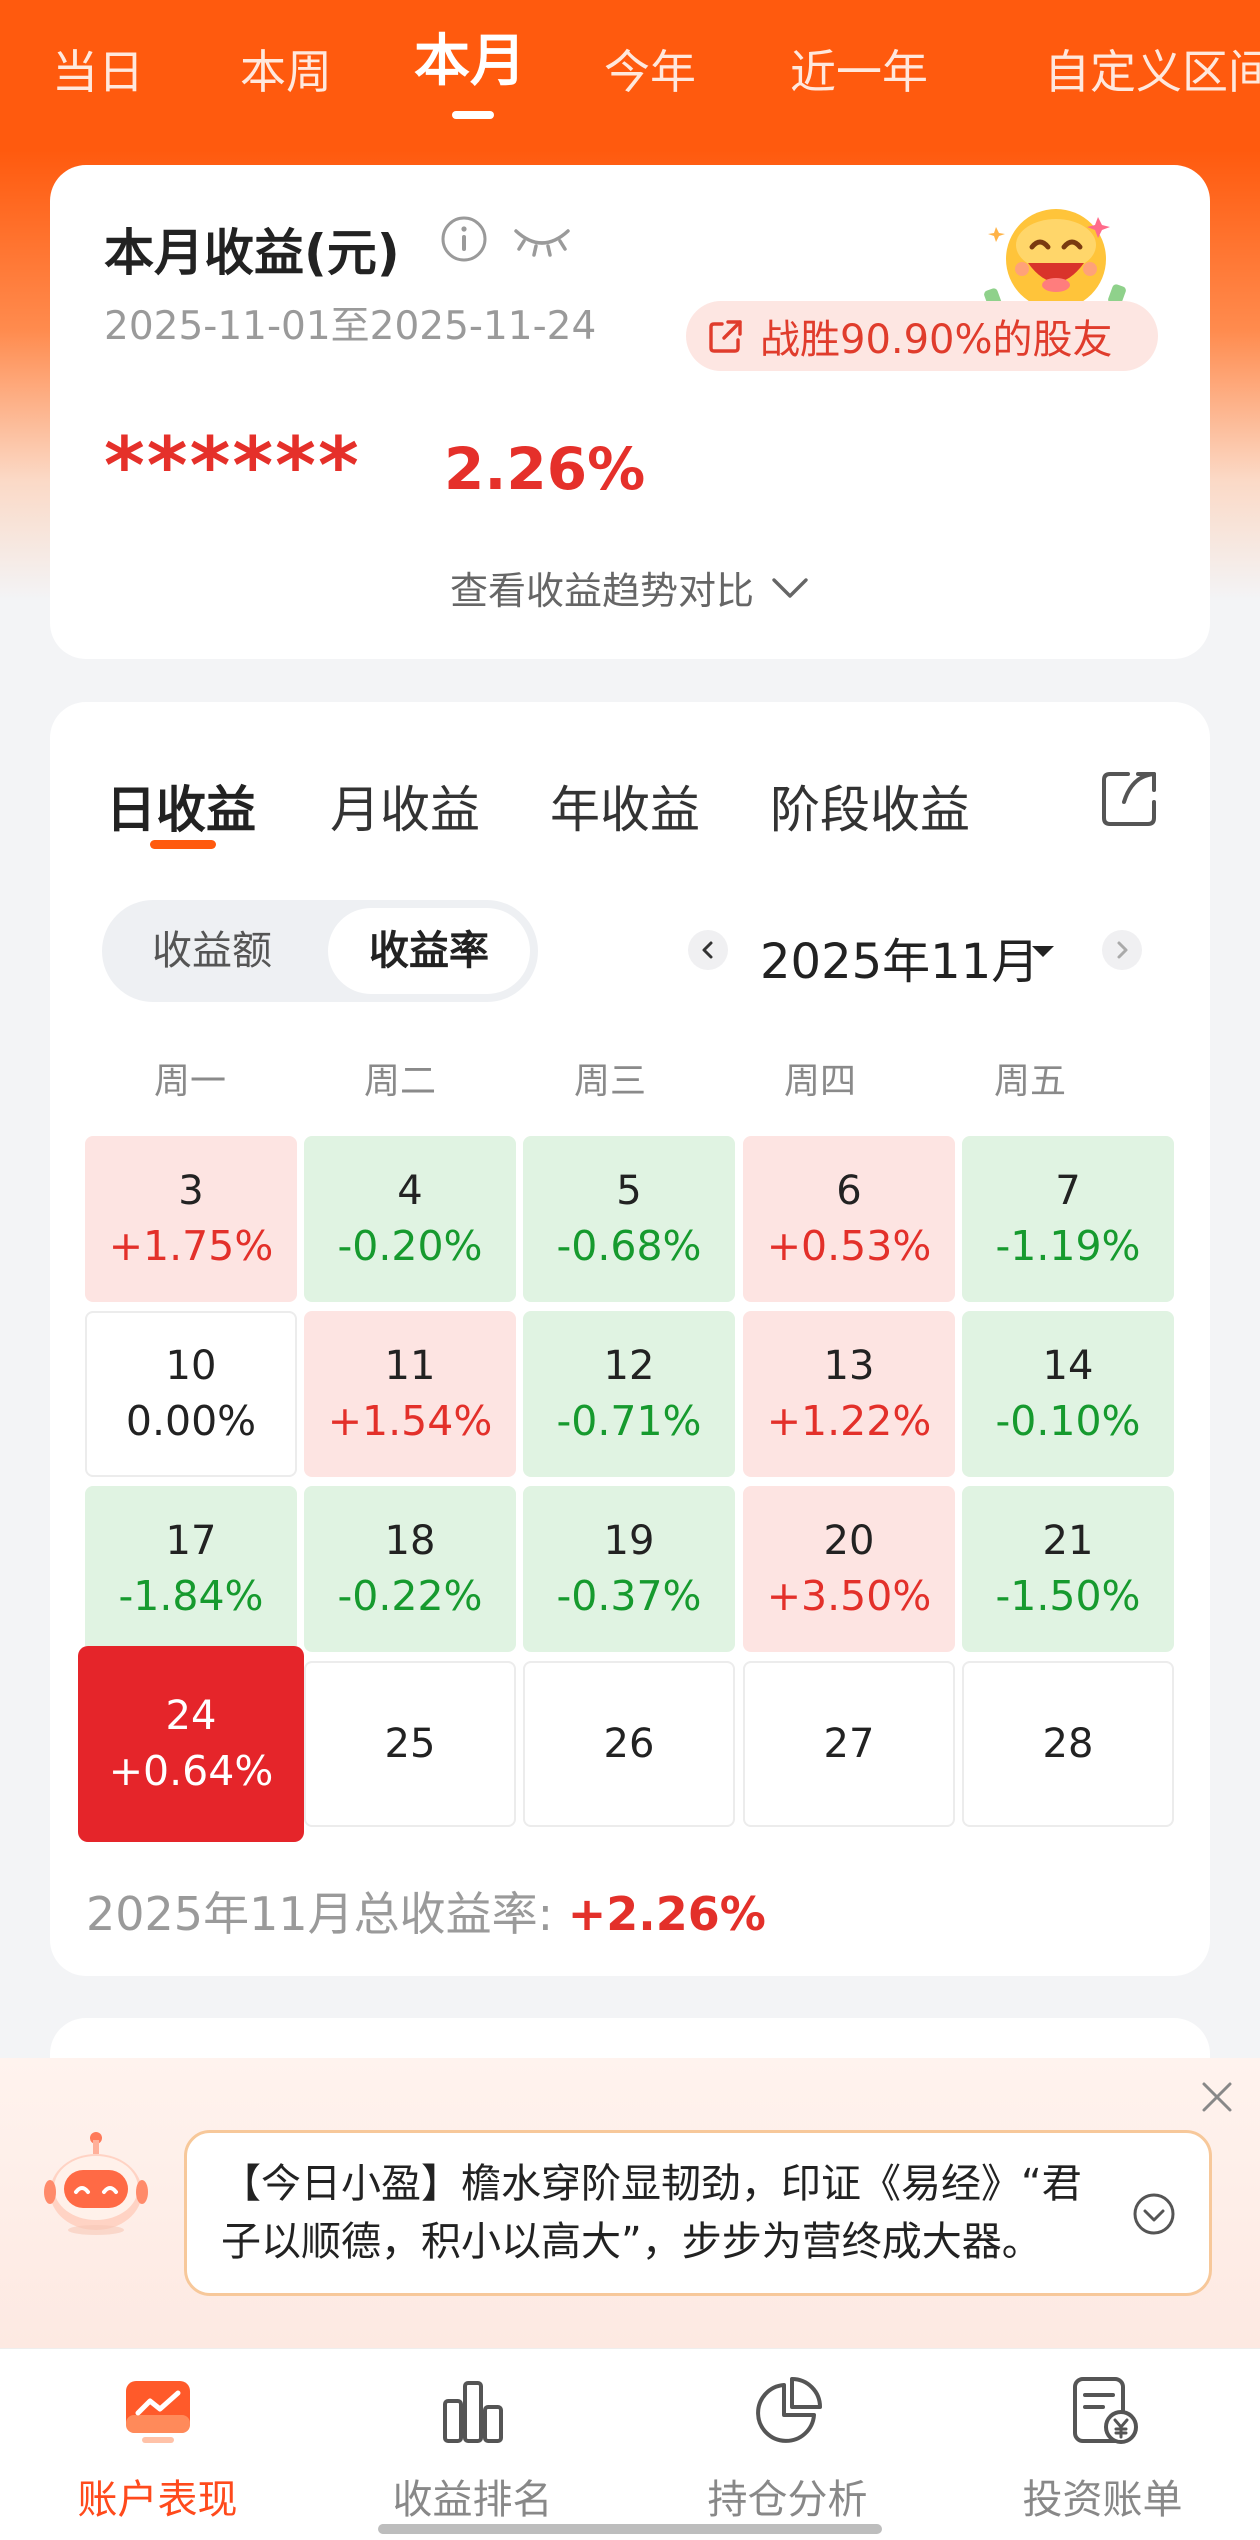 Image resolution: width=1260 pixels, height=2540 pixels. I want to click on tab-today: 当日, so click(98, 72).